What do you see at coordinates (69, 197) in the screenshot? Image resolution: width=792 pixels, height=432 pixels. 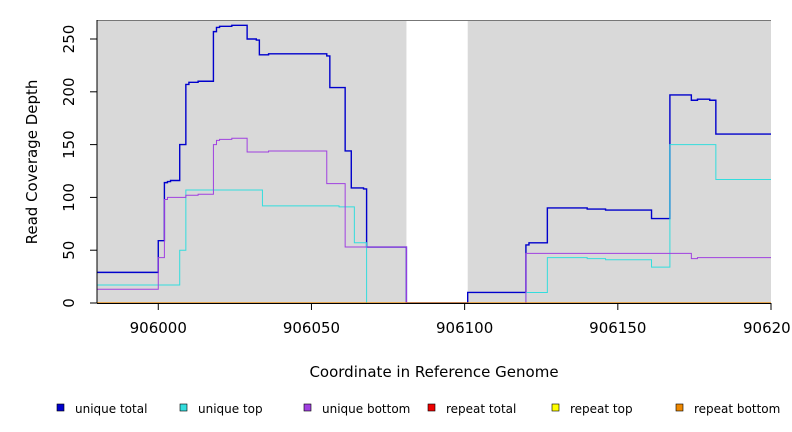 I see `y-tick-label: 100` at bounding box center [69, 197].